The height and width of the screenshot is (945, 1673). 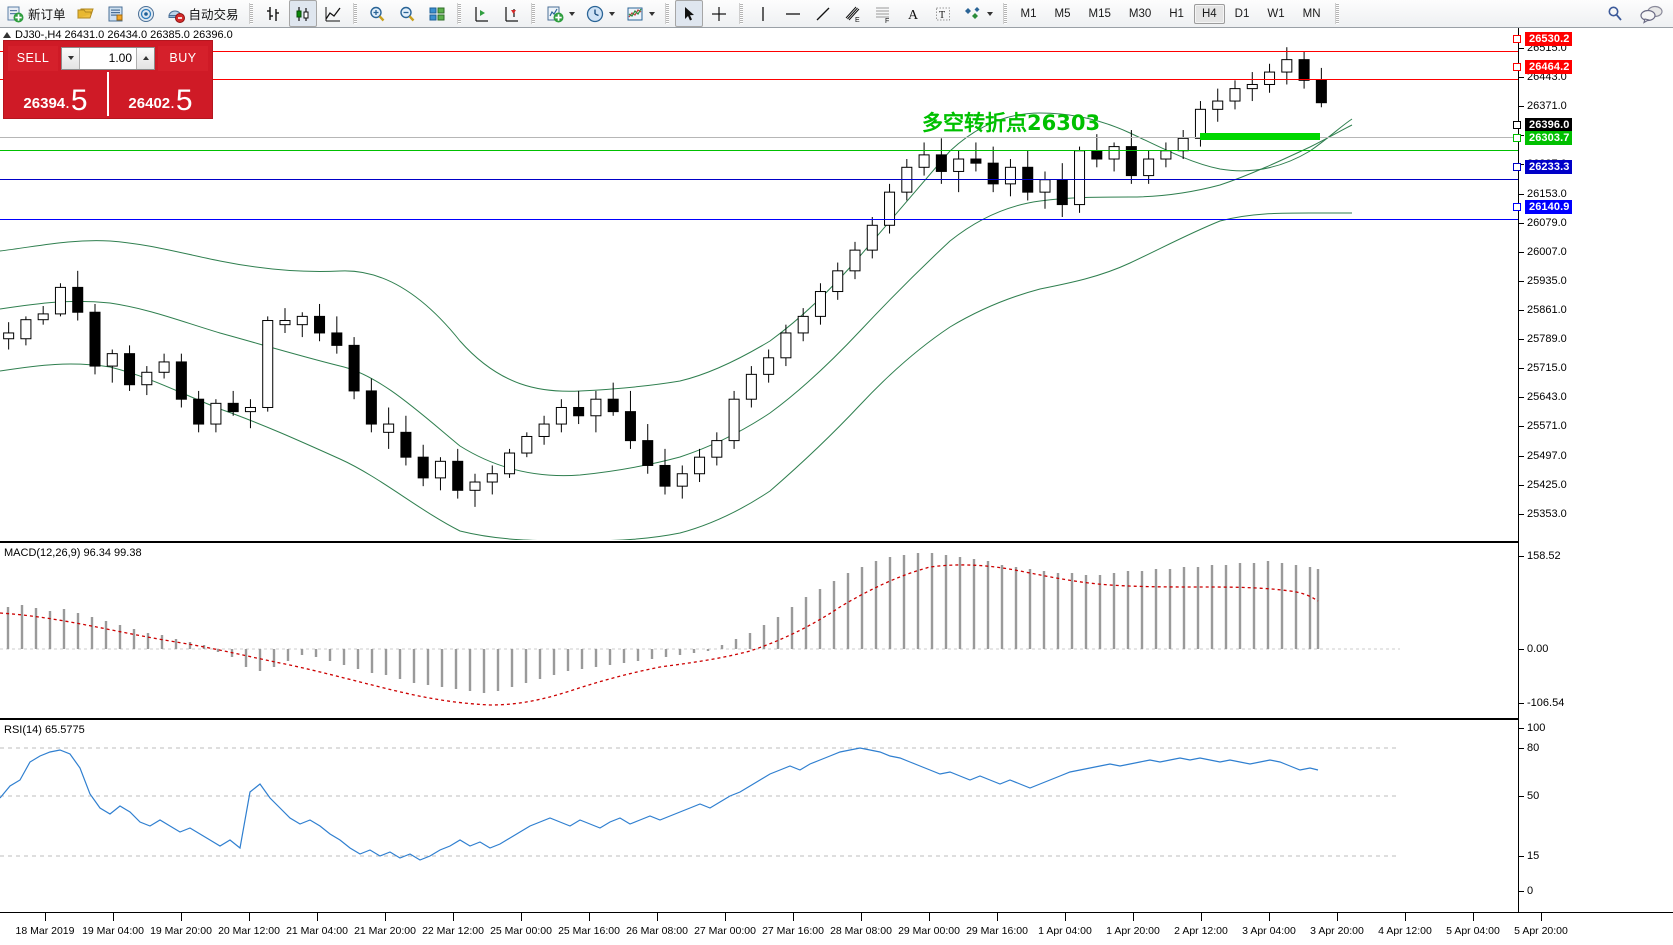 I want to click on timeframe-h1: H1, so click(x=1176, y=13).